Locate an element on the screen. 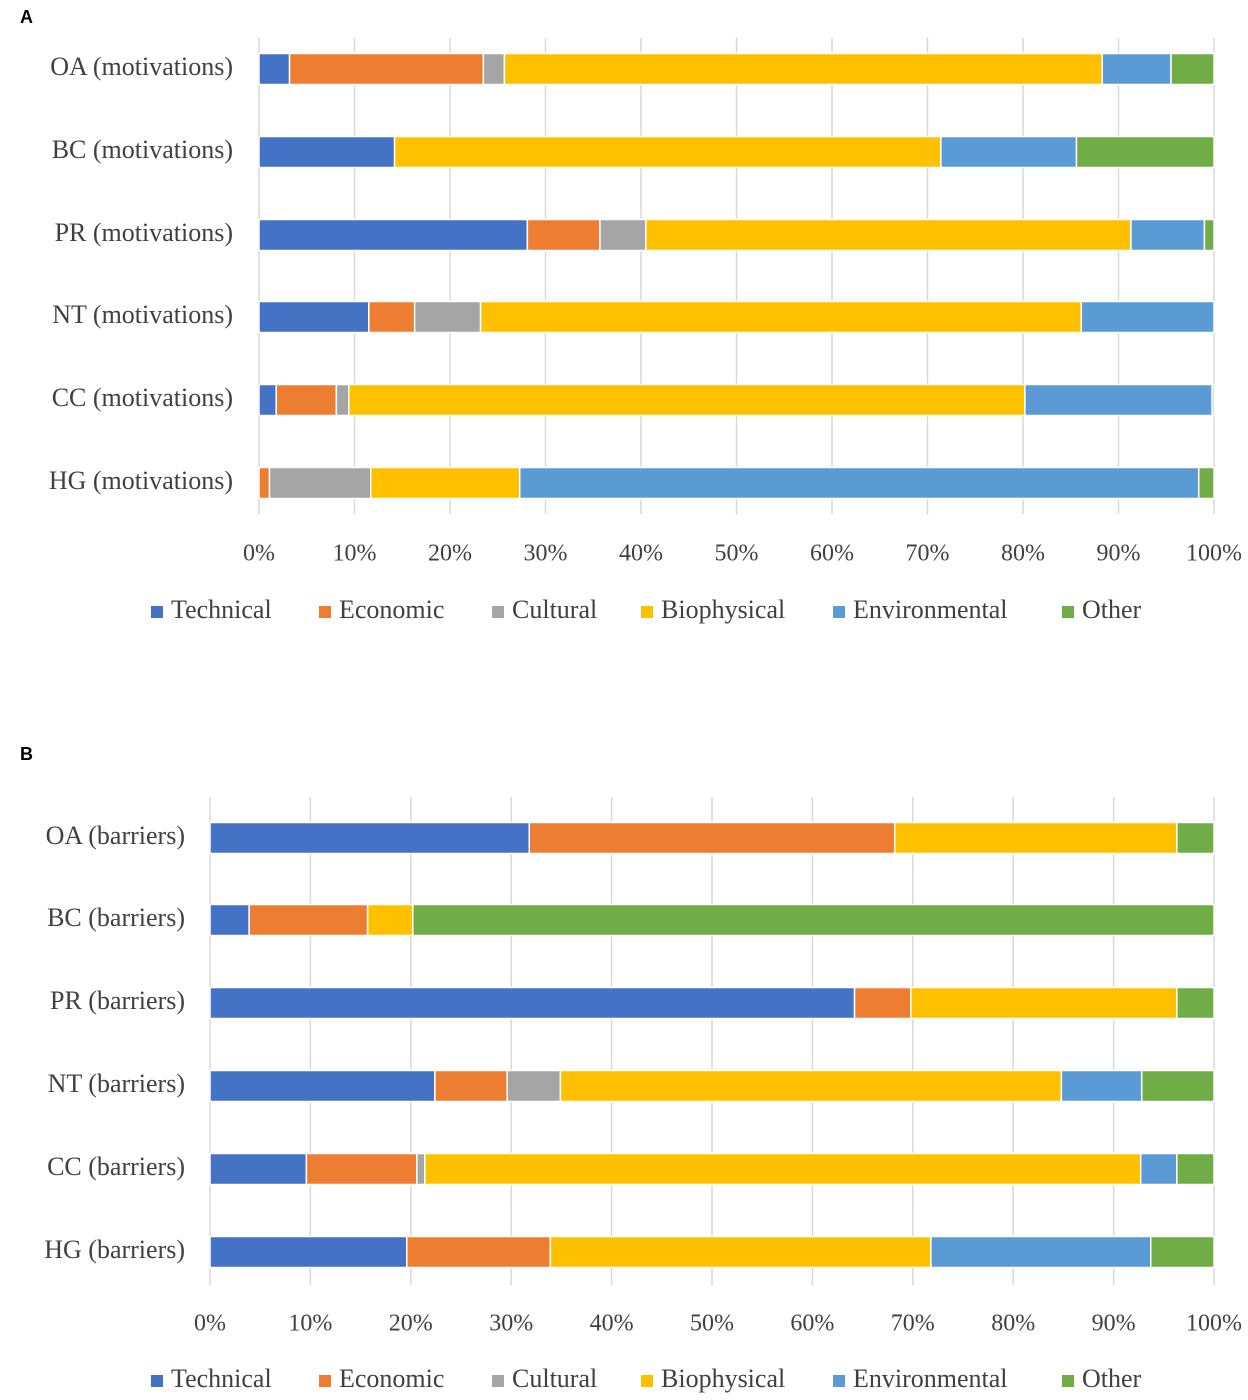  bar-bc-barriers-technical is located at coordinates (229, 920).